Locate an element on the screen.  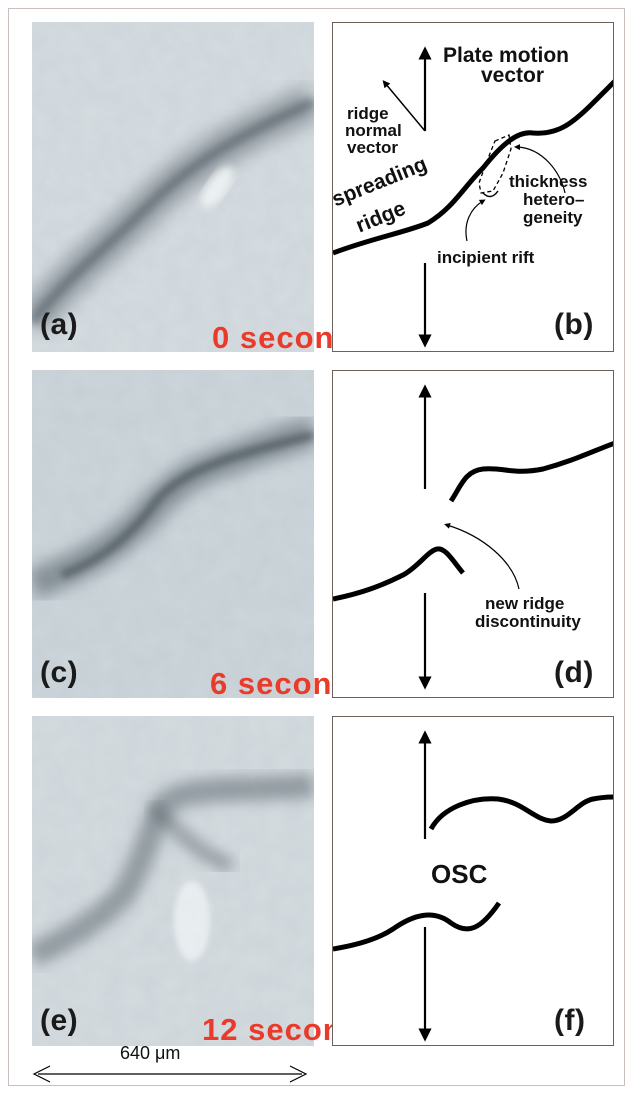
diagram-panel-d: new ridge discontinuity is located at coordinates (473, 534).